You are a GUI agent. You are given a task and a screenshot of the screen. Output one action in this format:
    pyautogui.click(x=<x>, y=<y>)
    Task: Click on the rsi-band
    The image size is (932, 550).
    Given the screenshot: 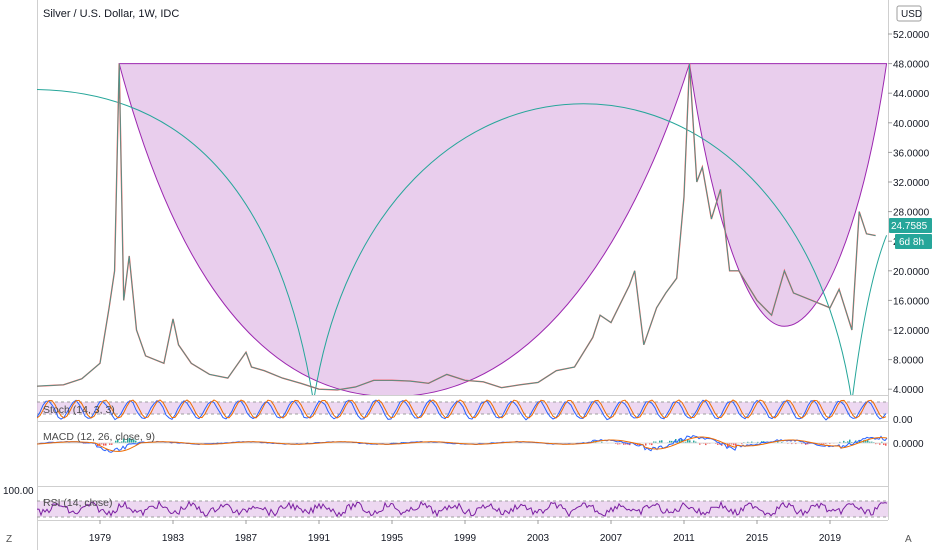 What is the action you would take?
    pyautogui.click(x=462, y=509)
    